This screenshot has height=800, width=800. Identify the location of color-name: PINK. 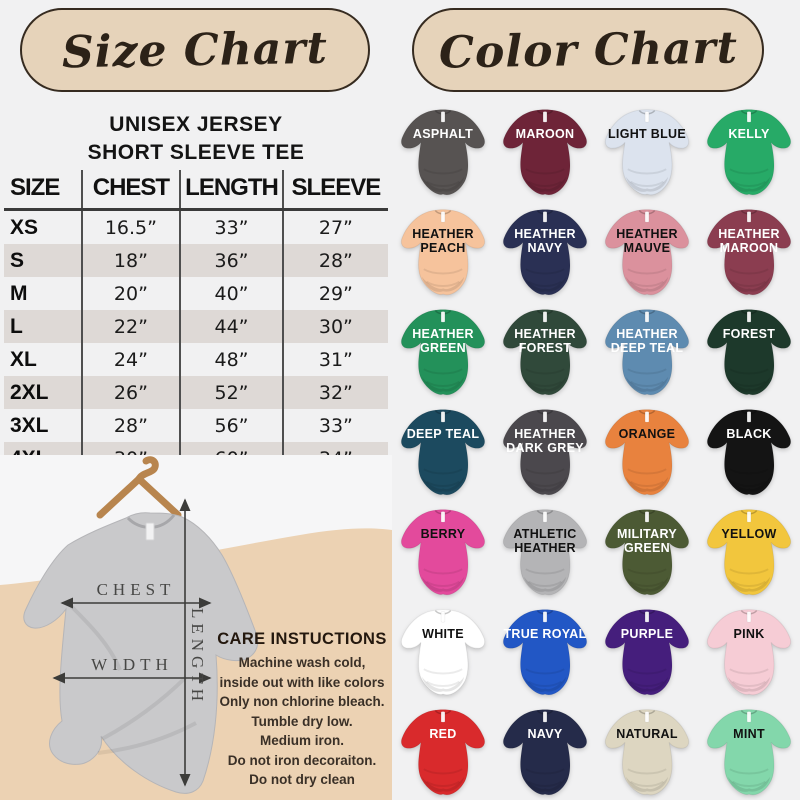
(749, 634).